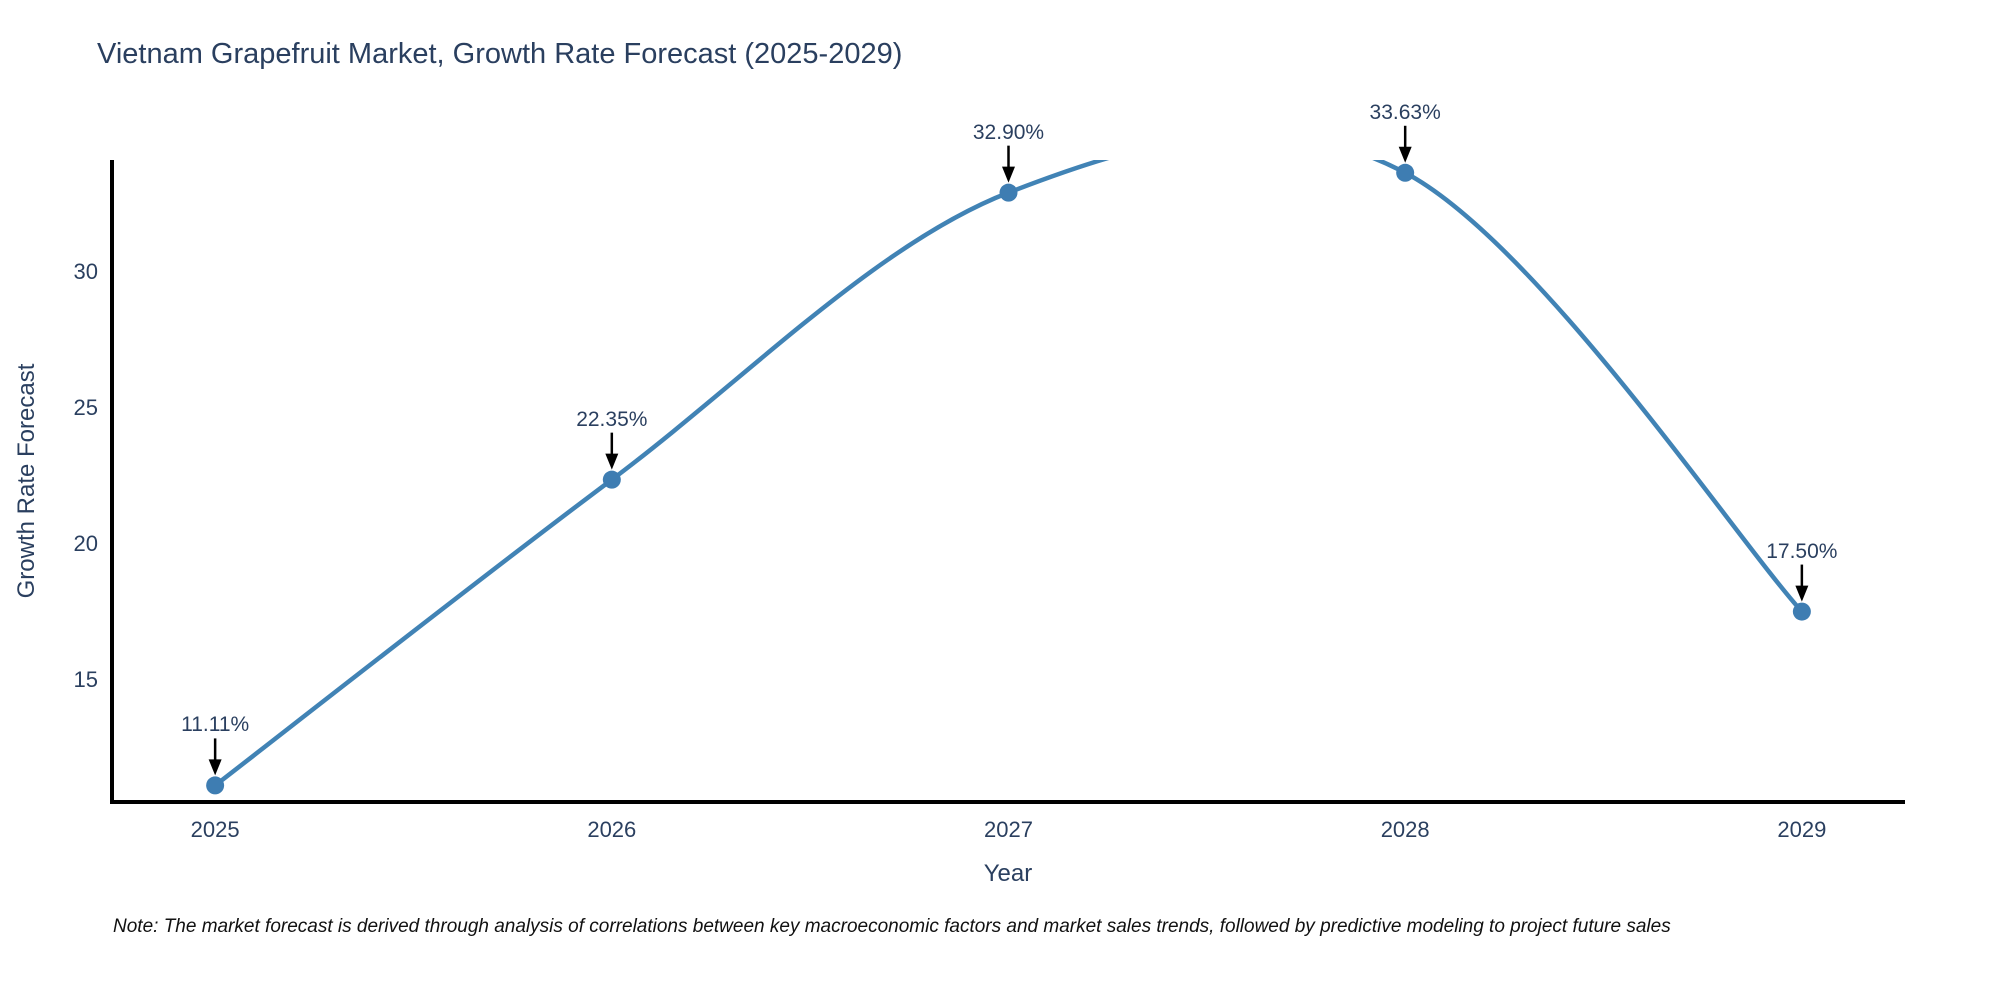 The width and height of the screenshot is (2000, 1000). What do you see at coordinates (612, 829) in the screenshot?
I see `x-tick-label: 2026` at bounding box center [612, 829].